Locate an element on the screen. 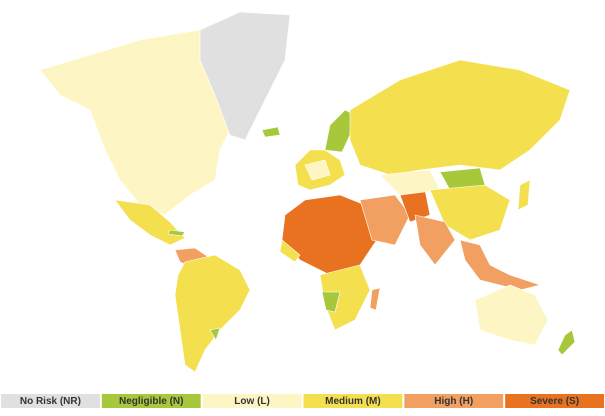 The height and width of the screenshot is (416, 605). southeast-asia is located at coordinates (500, 265).